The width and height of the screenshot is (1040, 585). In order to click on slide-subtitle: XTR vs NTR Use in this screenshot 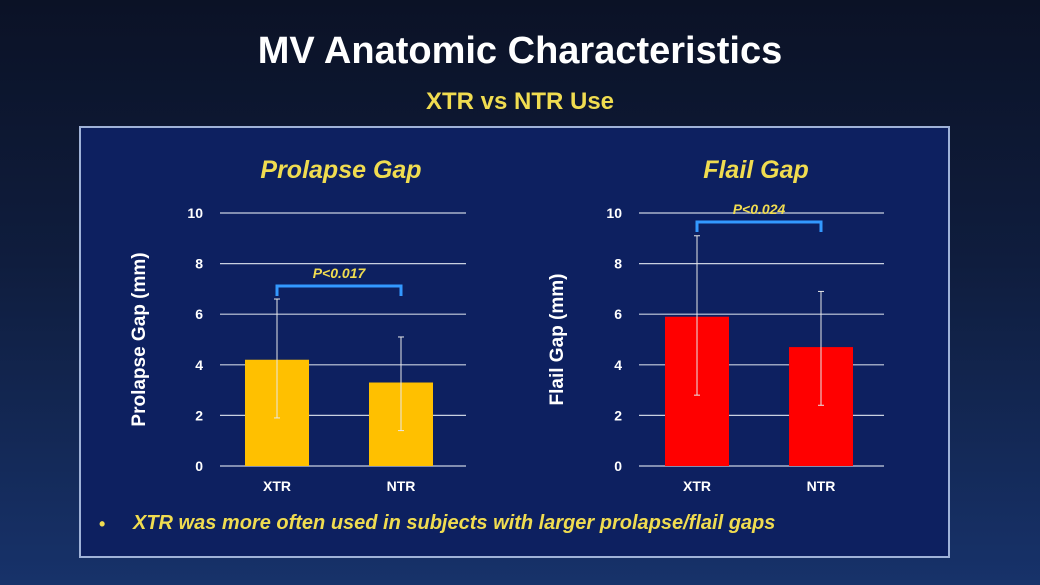, I will do `click(520, 101)`.